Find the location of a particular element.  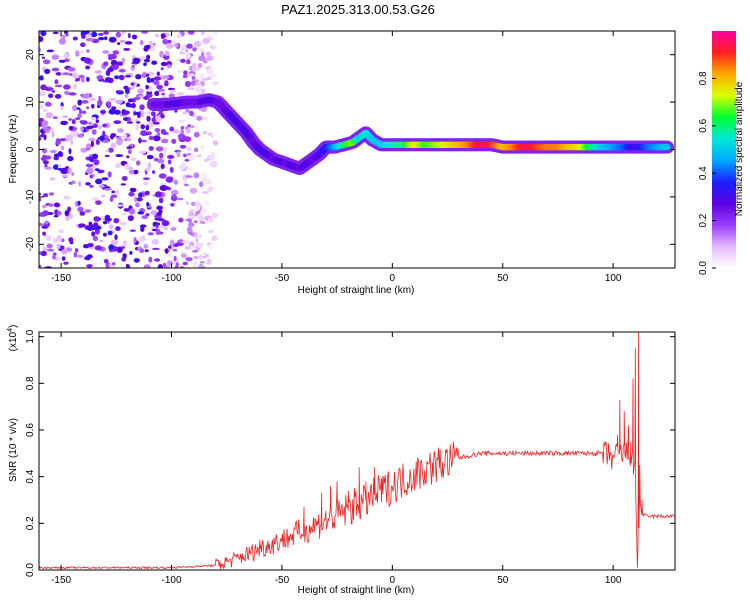

colorbar-tick-label: 0.4 is located at coordinates (703, 173).